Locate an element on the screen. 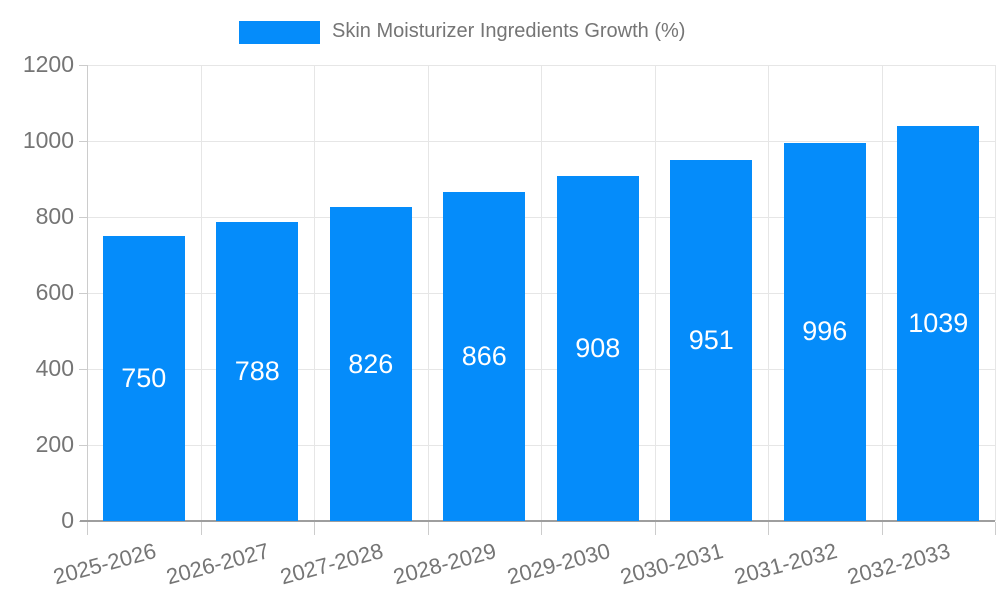 The height and width of the screenshot is (600, 1000). bar-value-label: 826 is located at coordinates (371, 363).